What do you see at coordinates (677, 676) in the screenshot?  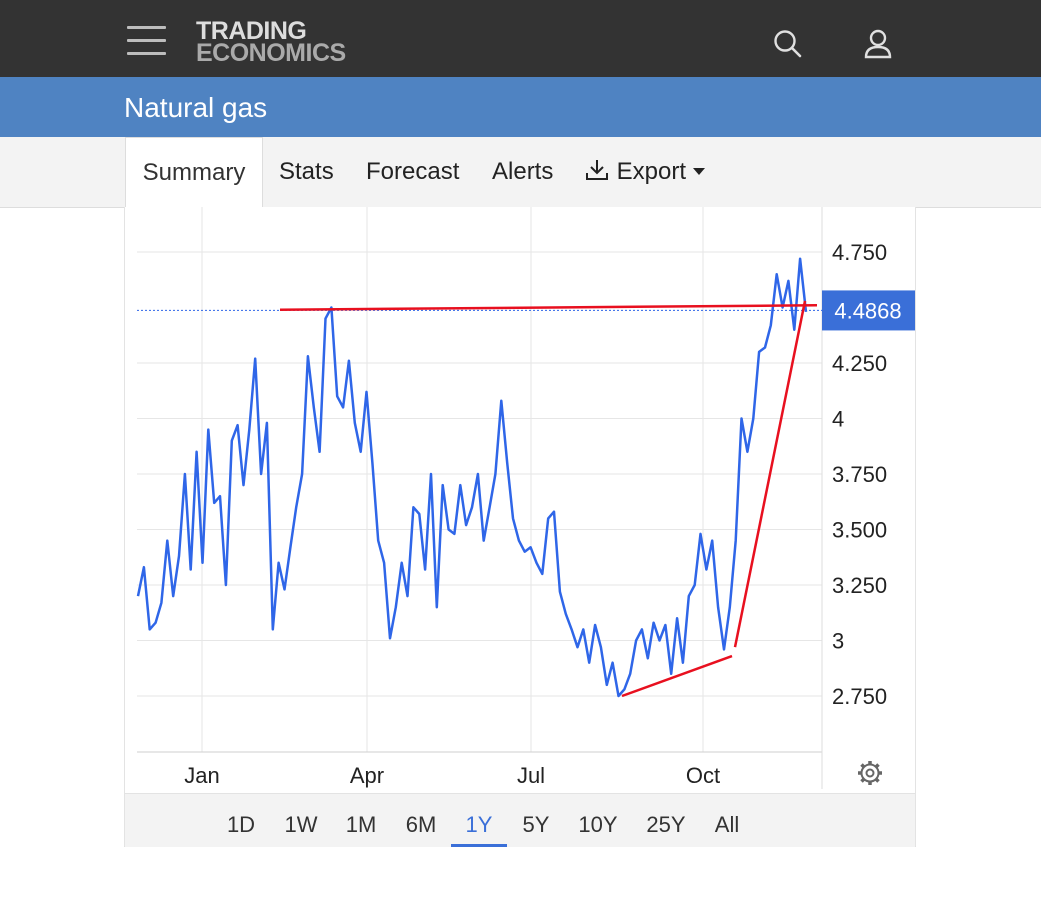 I see `trend-line-support` at bounding box center [677, 676].